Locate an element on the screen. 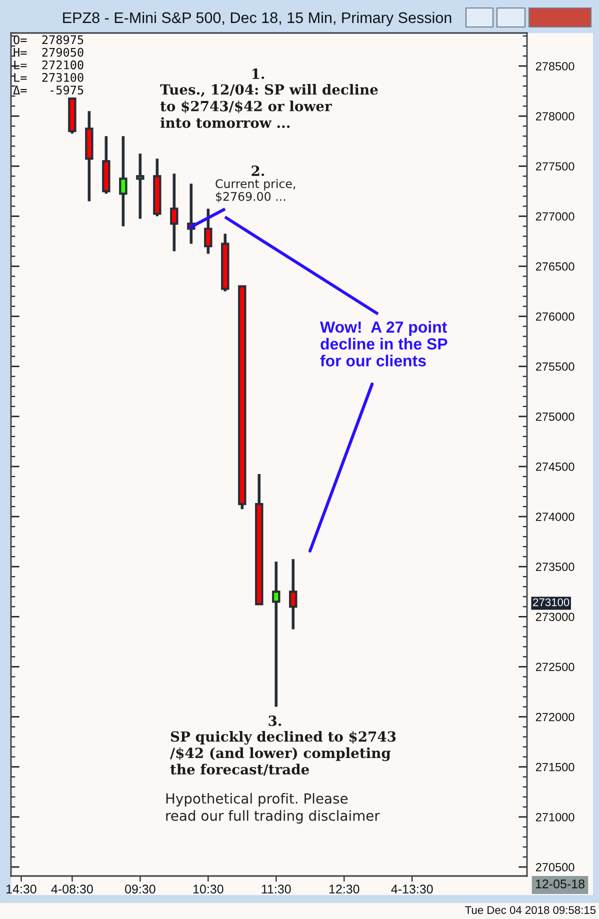  annotation: Wow! A 27 point decline in the SP for our clients is located at coordinates (384, 343).